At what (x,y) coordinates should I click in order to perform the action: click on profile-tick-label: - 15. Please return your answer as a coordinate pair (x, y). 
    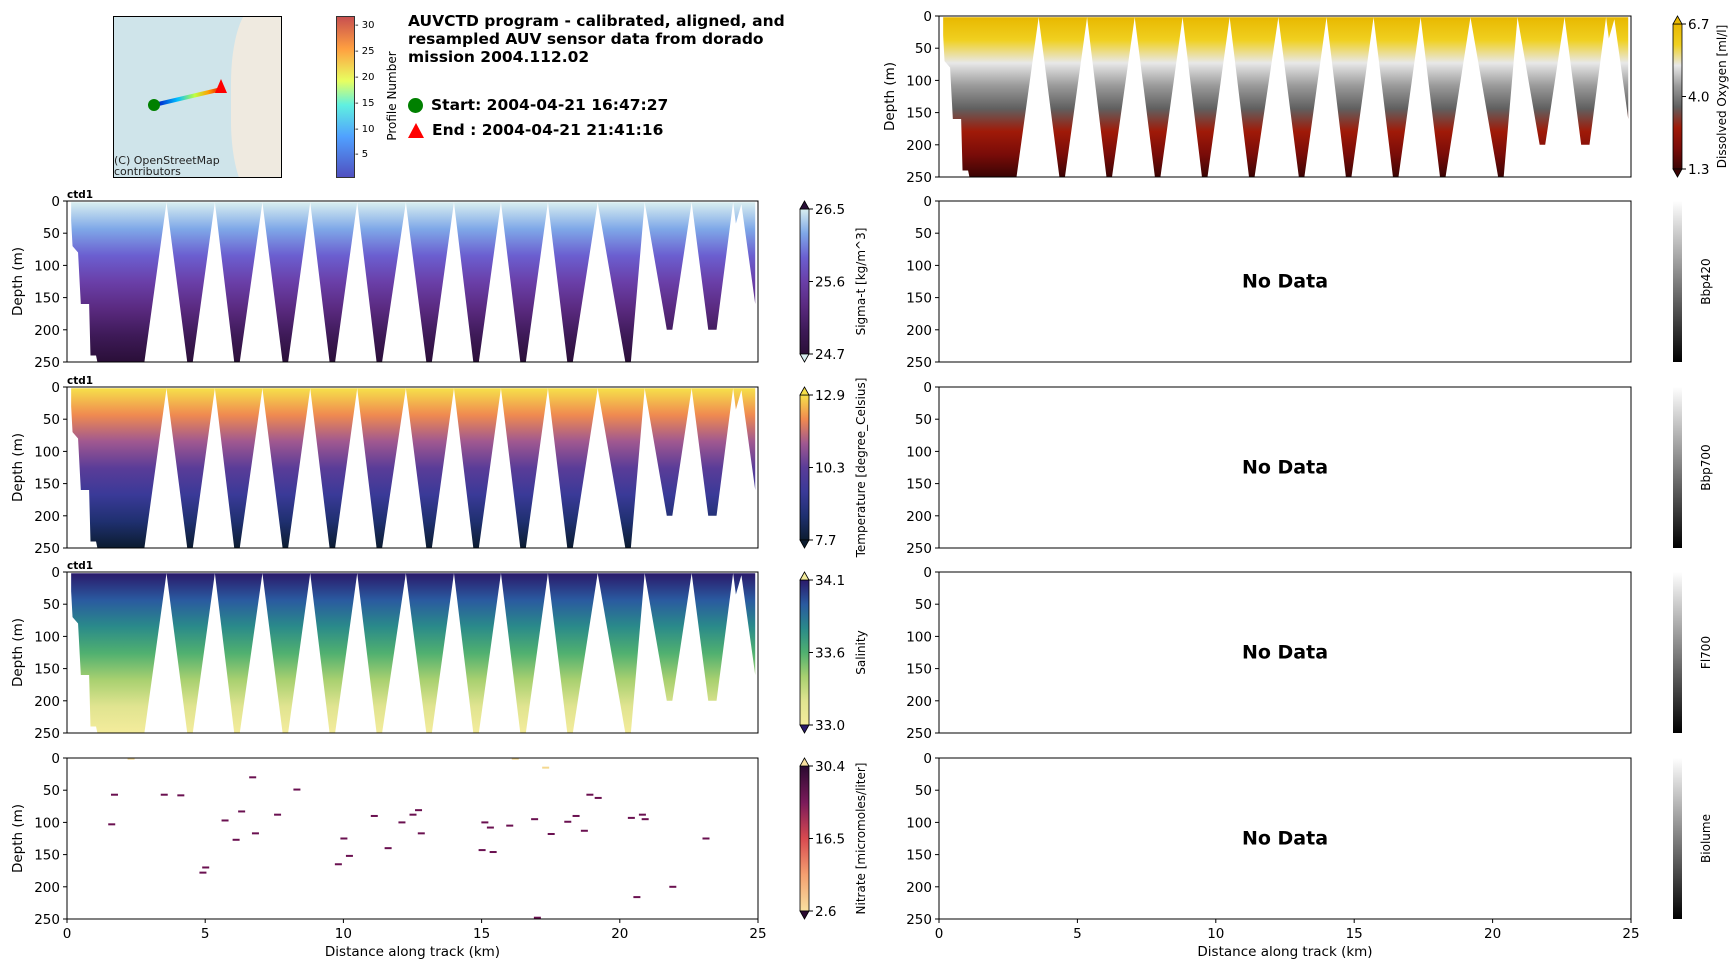
    Looking at the image, I should click on (365, 103).